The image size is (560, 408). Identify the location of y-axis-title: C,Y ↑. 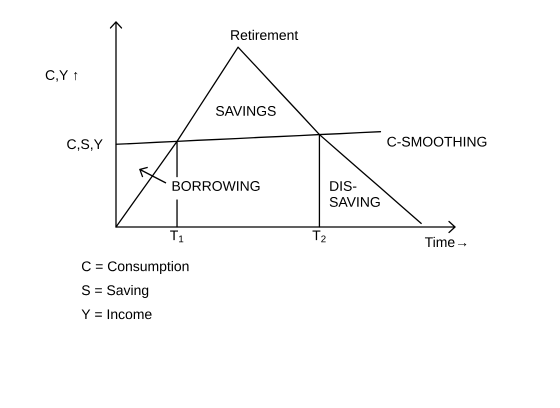
(62, 76).